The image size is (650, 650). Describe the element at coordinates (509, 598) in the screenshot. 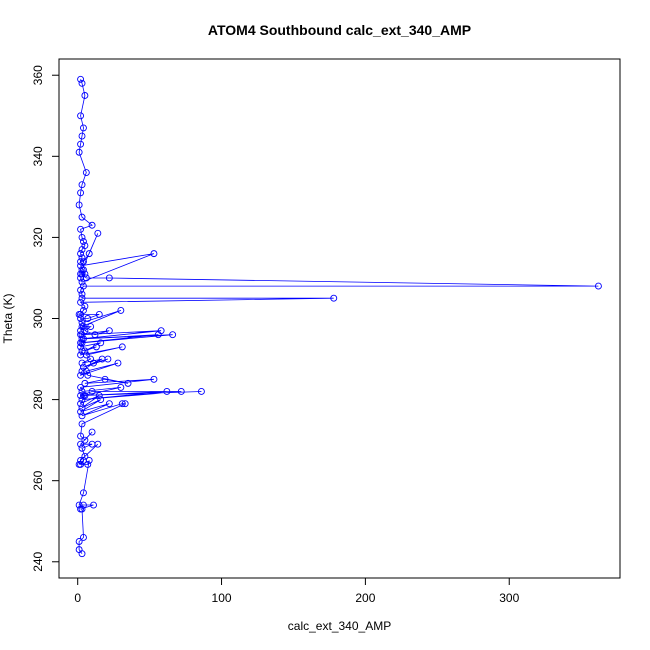

I see `x-tick-label: 300` at that location.